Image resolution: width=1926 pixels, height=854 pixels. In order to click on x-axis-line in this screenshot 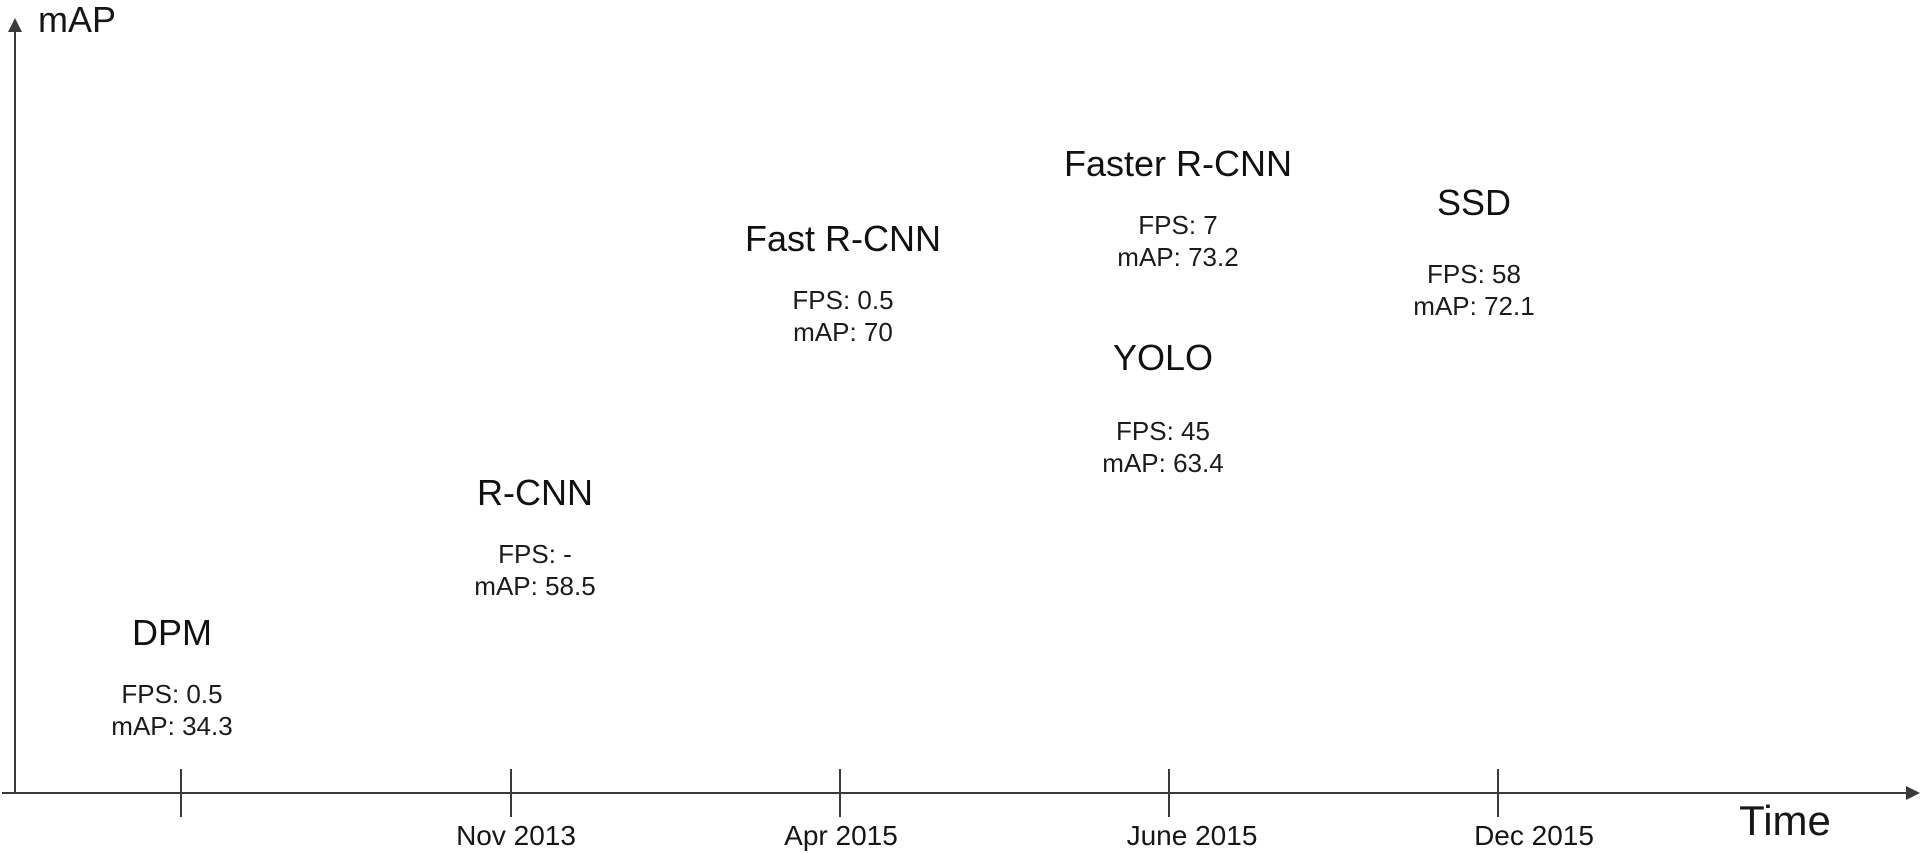, I will do `click(955, 793)`.